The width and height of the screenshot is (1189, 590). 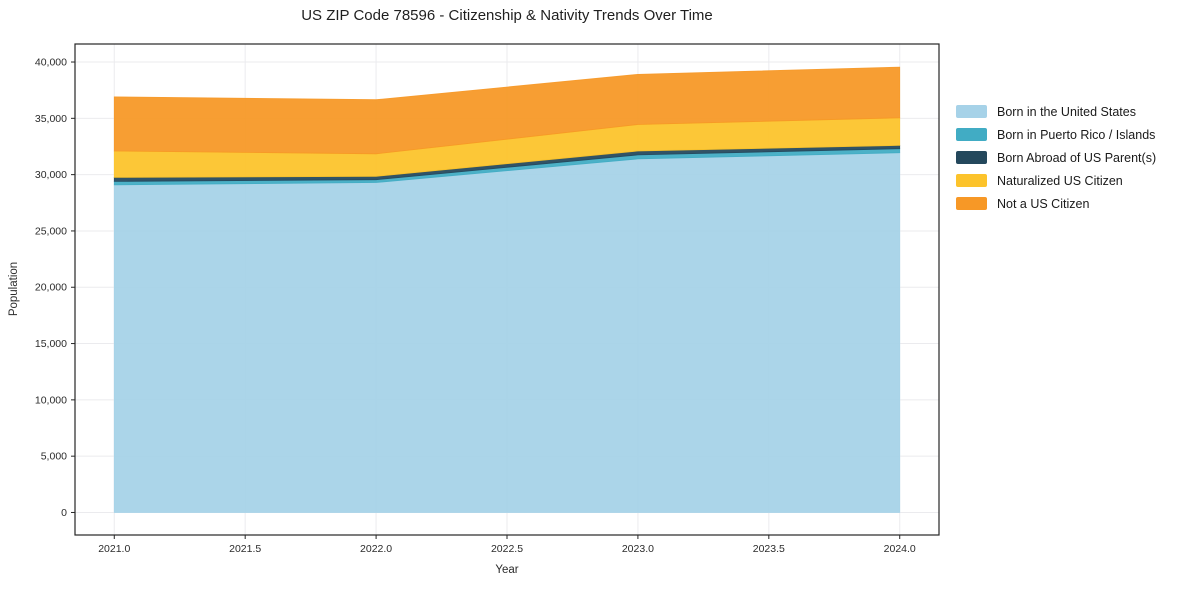 I want to click on y-tick-label: 20,000, so click(x=51, y=288).